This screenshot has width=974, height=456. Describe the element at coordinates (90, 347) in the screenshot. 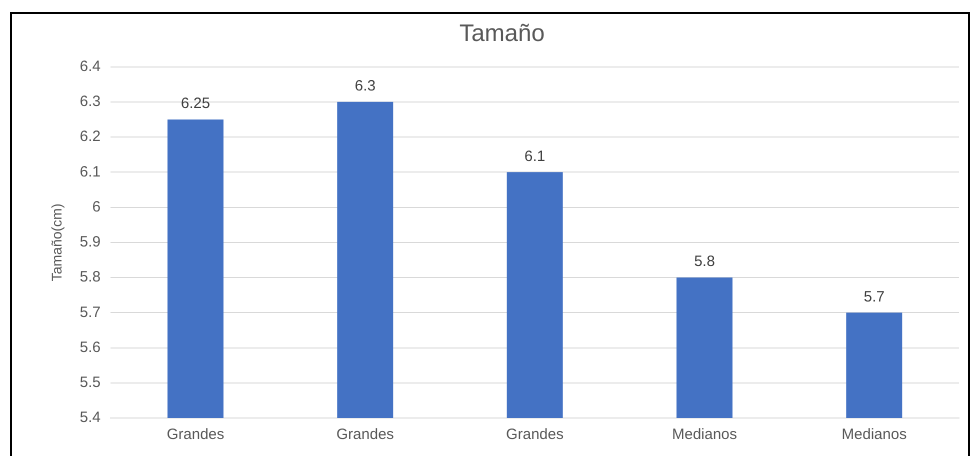

I see `y-tick-label: 5.6` at that location.